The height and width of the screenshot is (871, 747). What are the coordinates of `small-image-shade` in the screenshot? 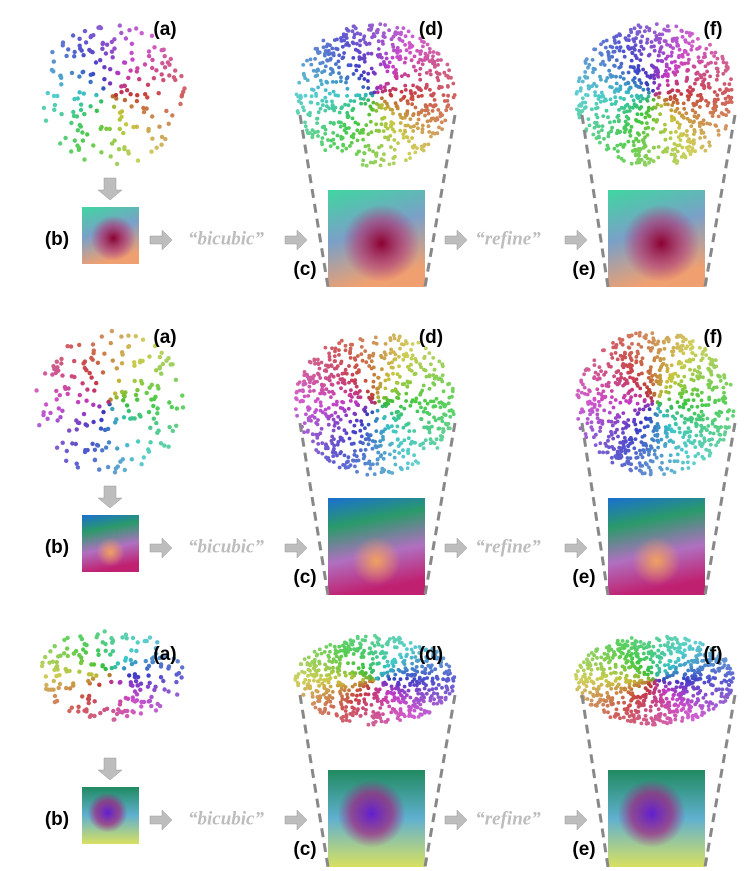 It's located at (110, 815).